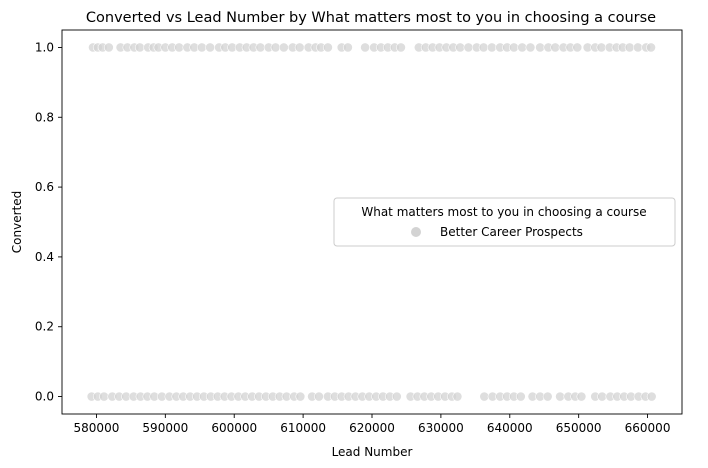  I want to click on y-tick-label: 0.0, so click(44, 397).